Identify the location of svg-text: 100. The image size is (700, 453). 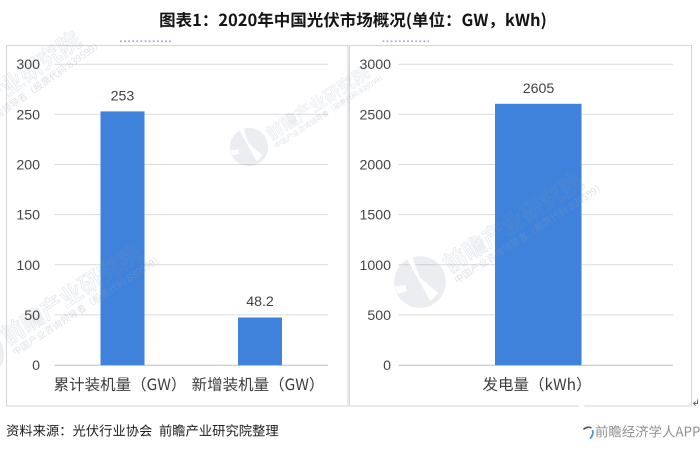
(28, 266).